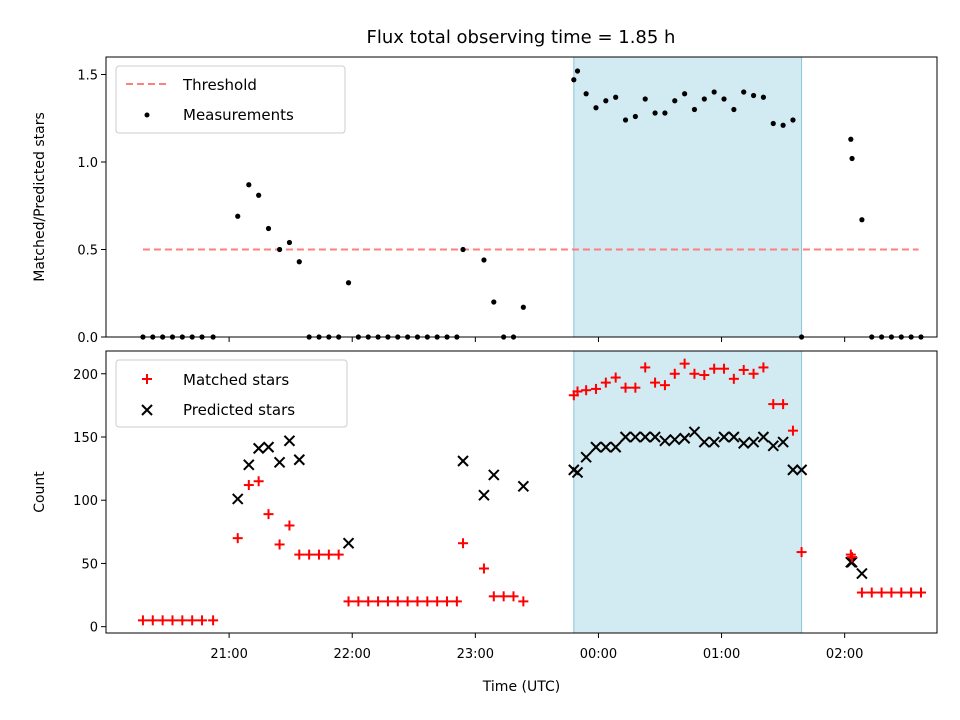 The image size is (960, 720). Describe the element at coordinates (87, 338) in the screenshot. I see `y-tick-label: 0.0` at that location.